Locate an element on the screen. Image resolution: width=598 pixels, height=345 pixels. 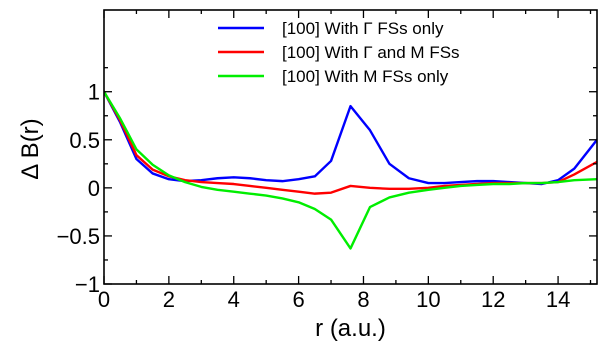
y-axis-title: Δ B(r) is located at coordinates (30, 148).